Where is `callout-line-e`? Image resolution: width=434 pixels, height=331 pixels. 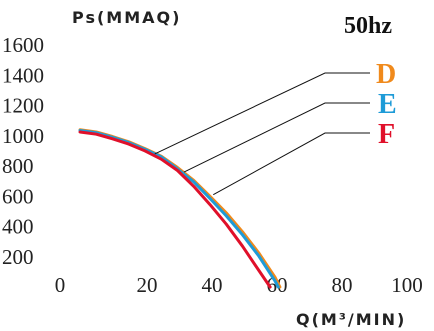 callout-line-e is located at coordinates (276, 137).